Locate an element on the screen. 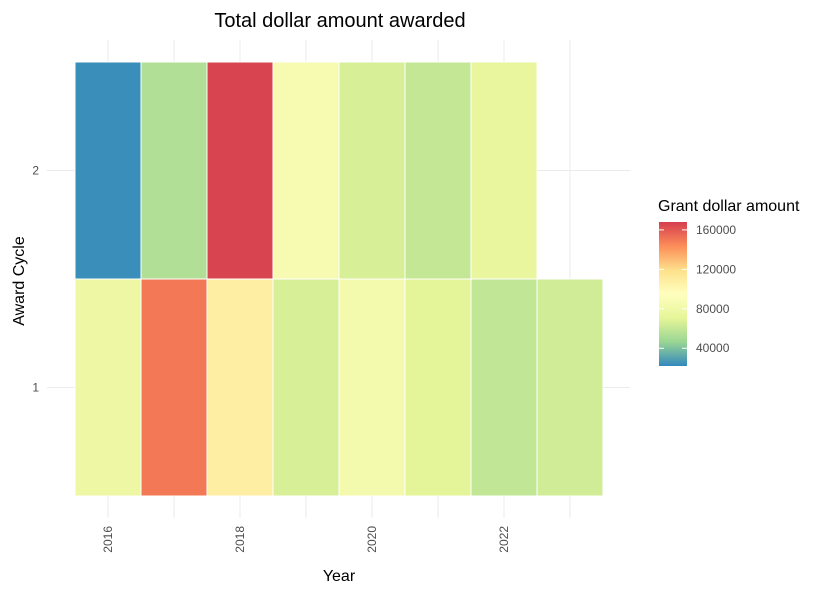 This screenshot has width=835, height=593. y-tick-label: 1 is located at coordinates (35, 388).